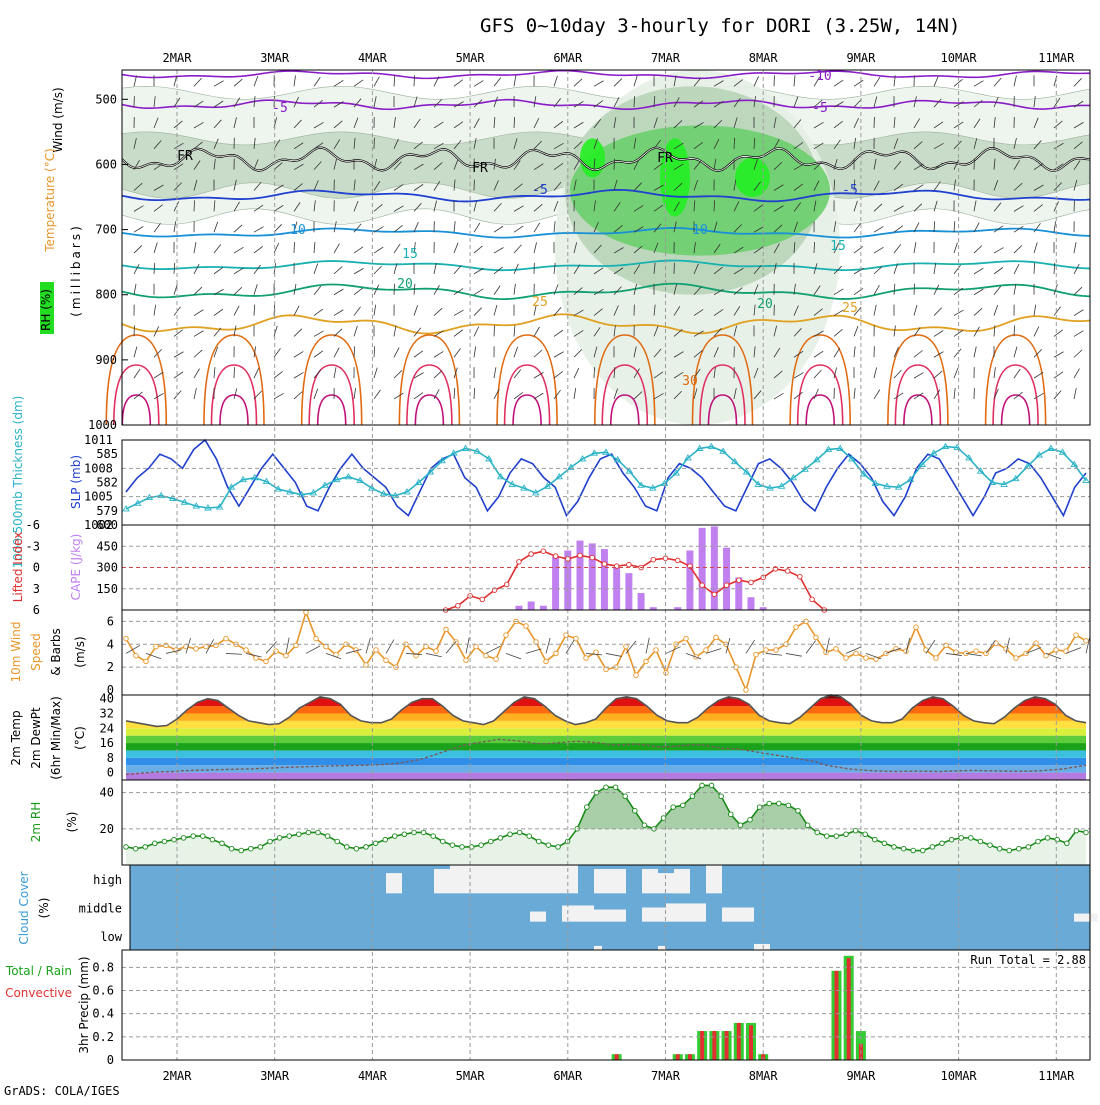 The height and width of the screenshot is (1105, 1100). What do you see at coordinates (666, 58) in the screenshot?
I see `top-date-label: 7MAR` at bounding box center [666, 58].